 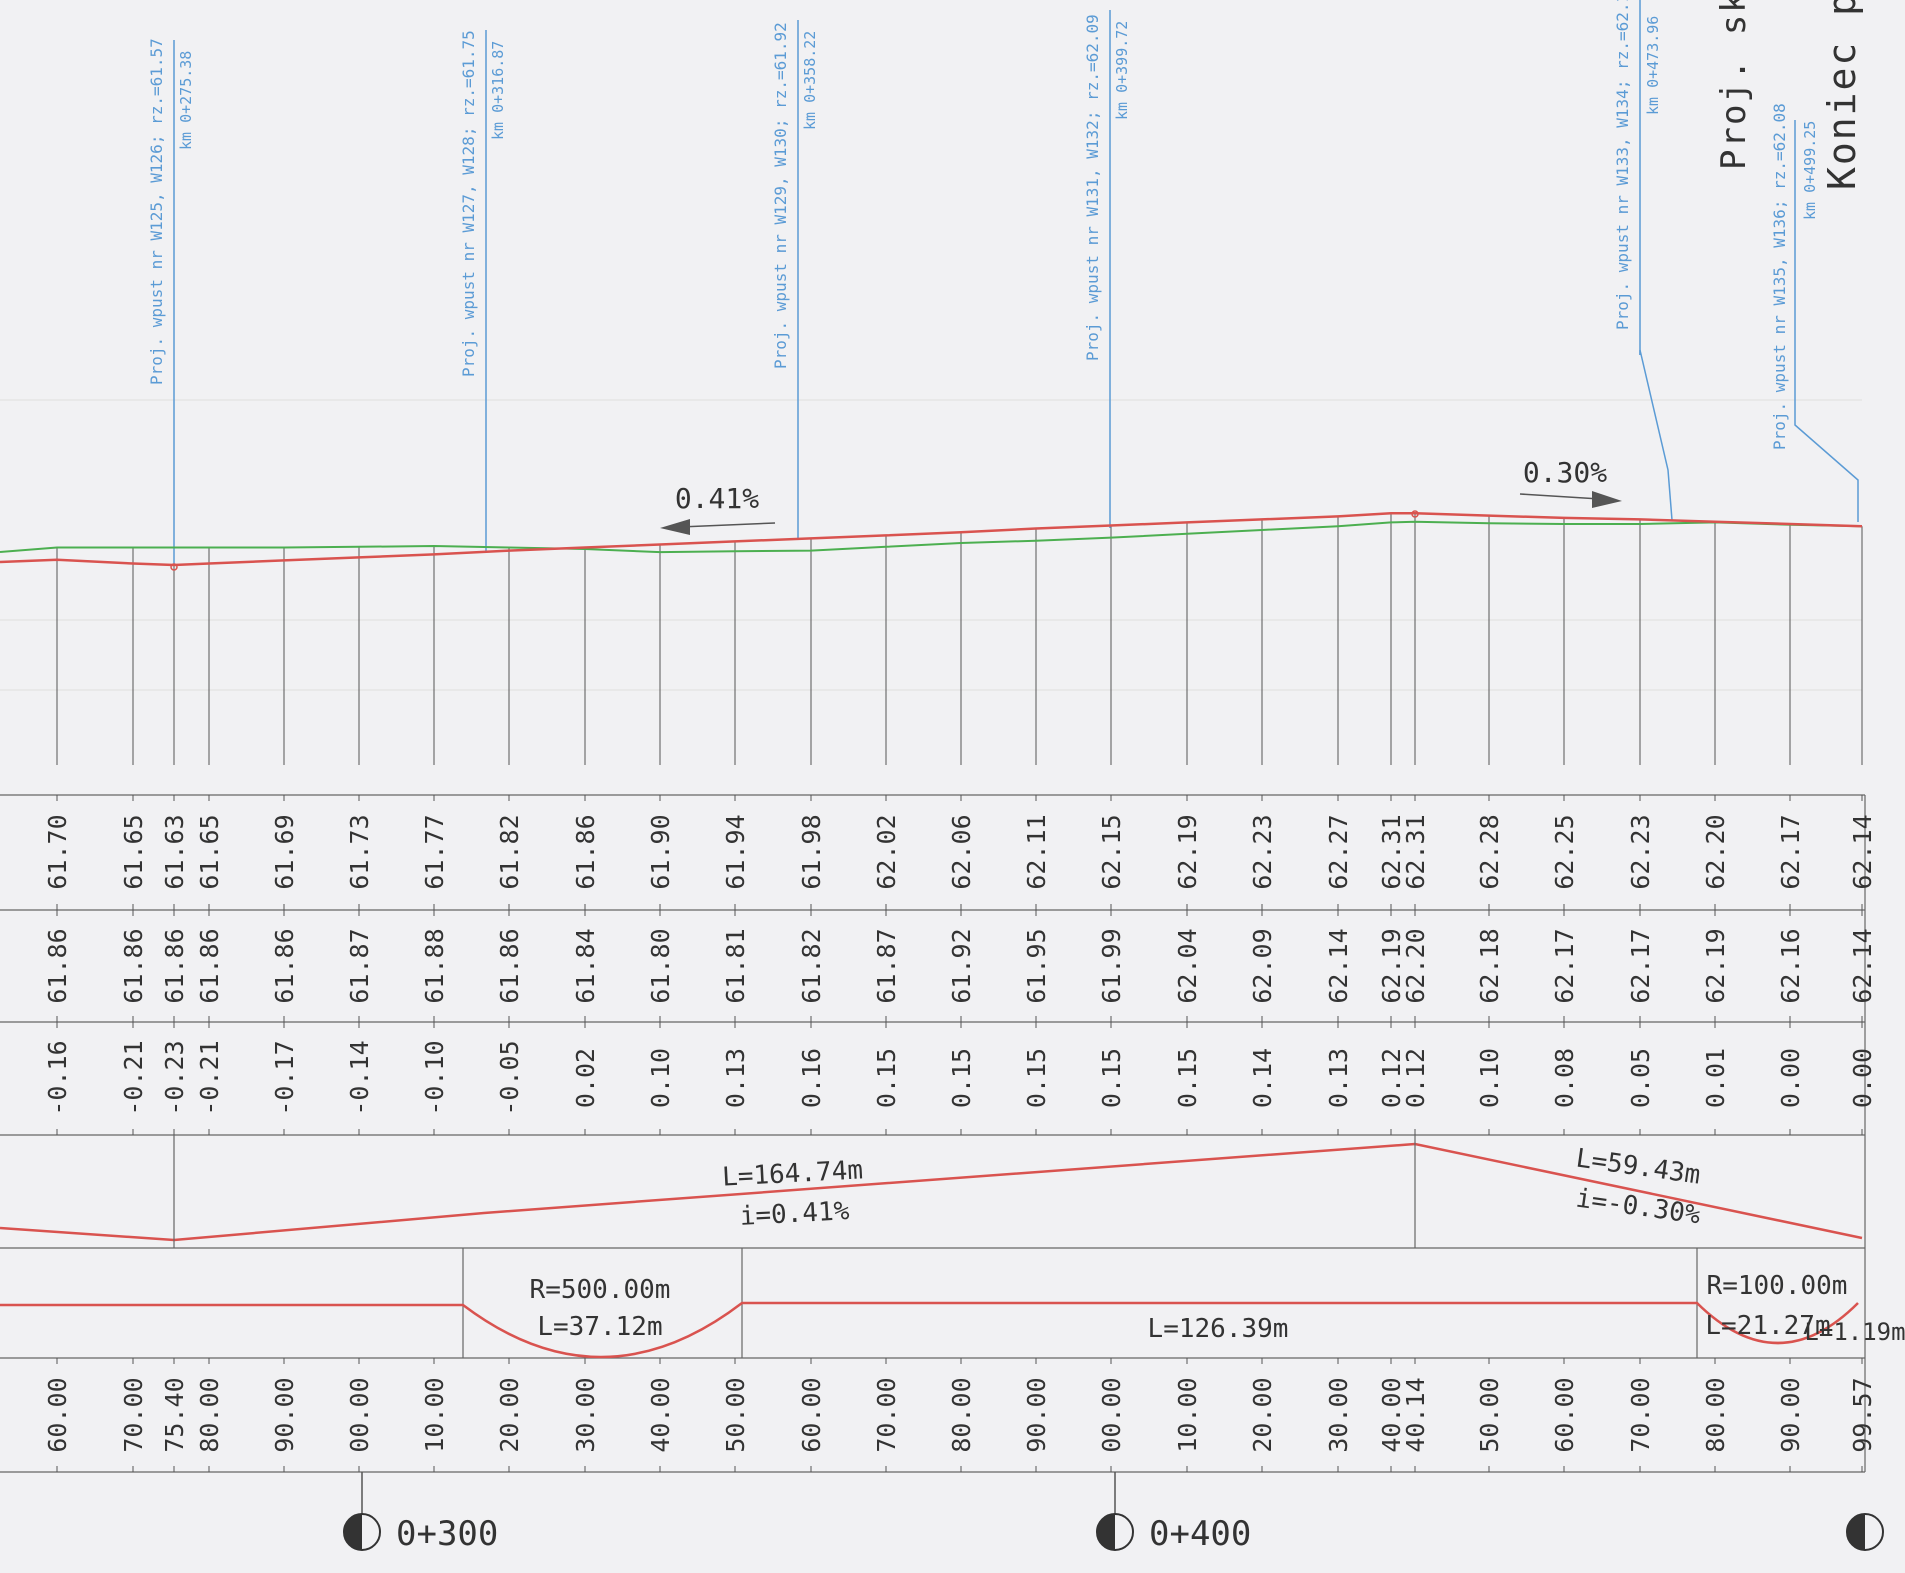 I want to click on design-elevation-value: 62.11, so click(x=1036, y=851).